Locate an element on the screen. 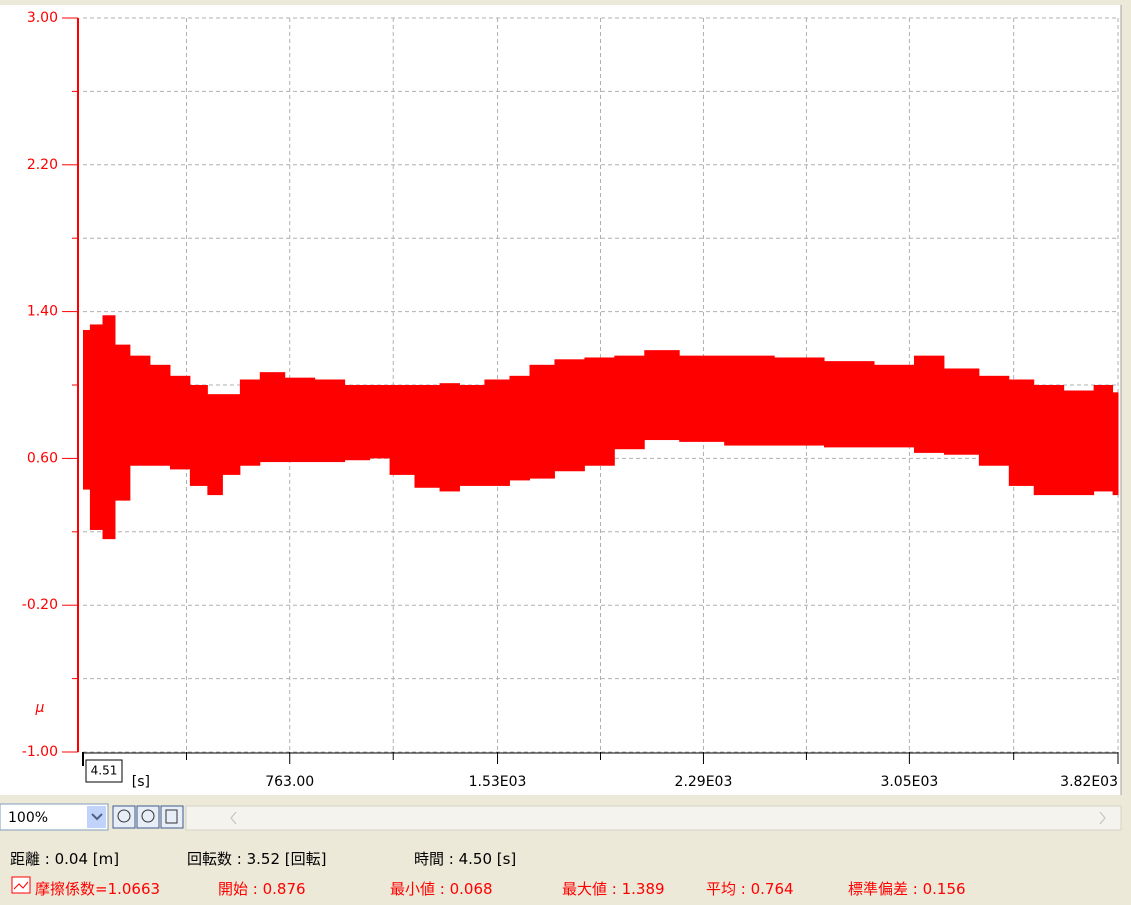 The height and width of the screenshot is (905, 1131). x-tick-label: 1.53E03 is located at coordinates (498, 782).